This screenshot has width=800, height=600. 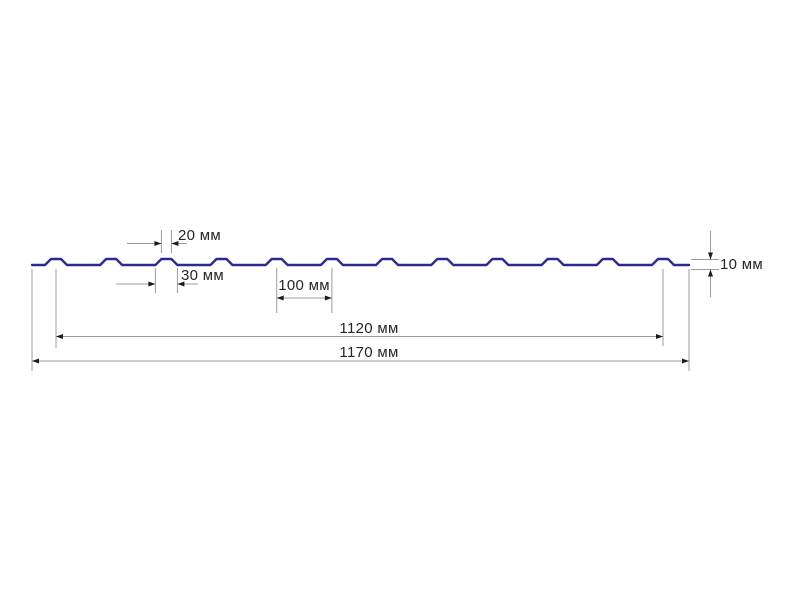 I want to click on arrow-down-icon, so click(x=710, y=256).